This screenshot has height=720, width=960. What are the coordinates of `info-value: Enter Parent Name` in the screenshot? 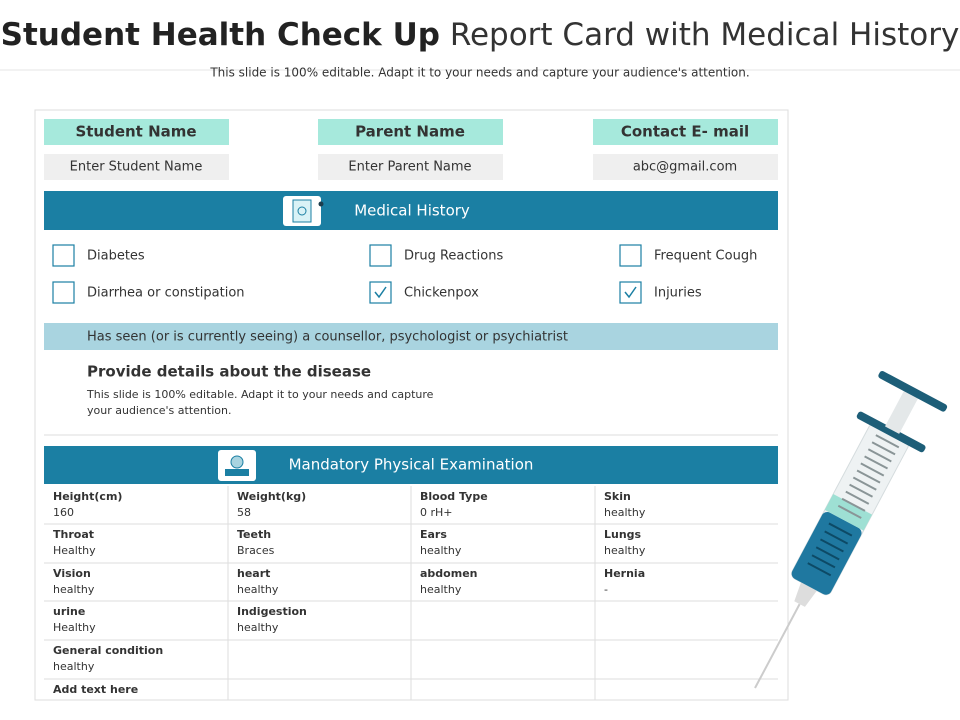 It's located at (409, 167).